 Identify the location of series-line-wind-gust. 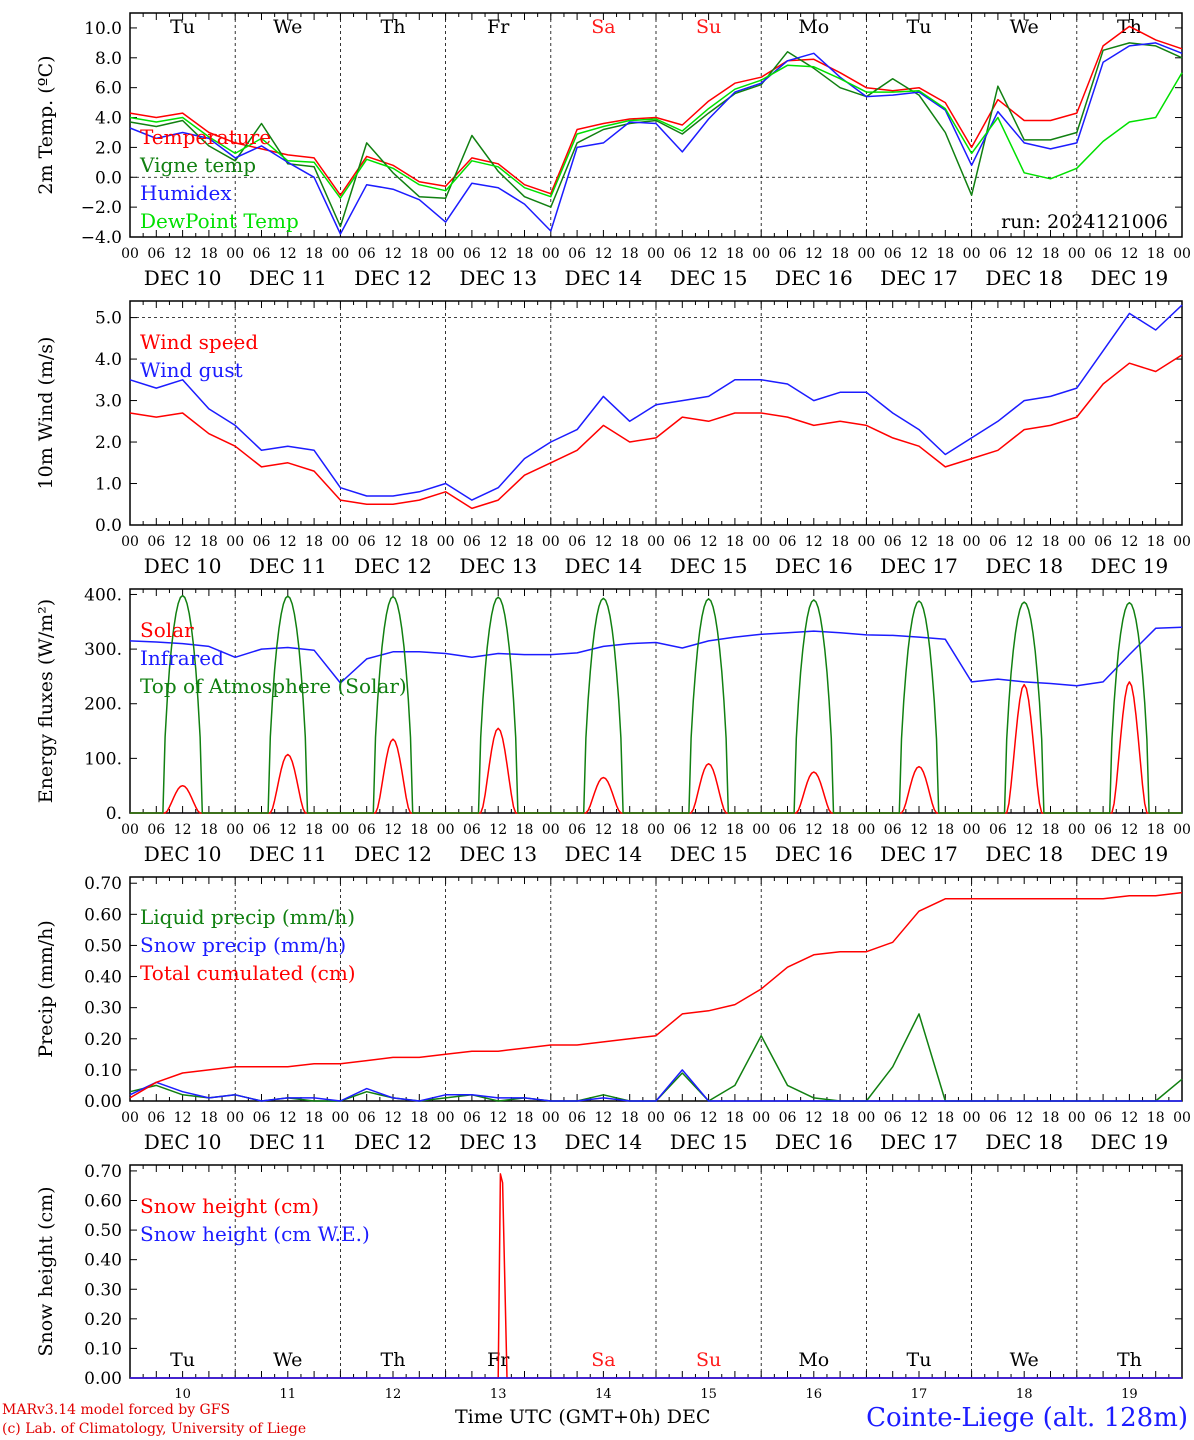
(656, 402).